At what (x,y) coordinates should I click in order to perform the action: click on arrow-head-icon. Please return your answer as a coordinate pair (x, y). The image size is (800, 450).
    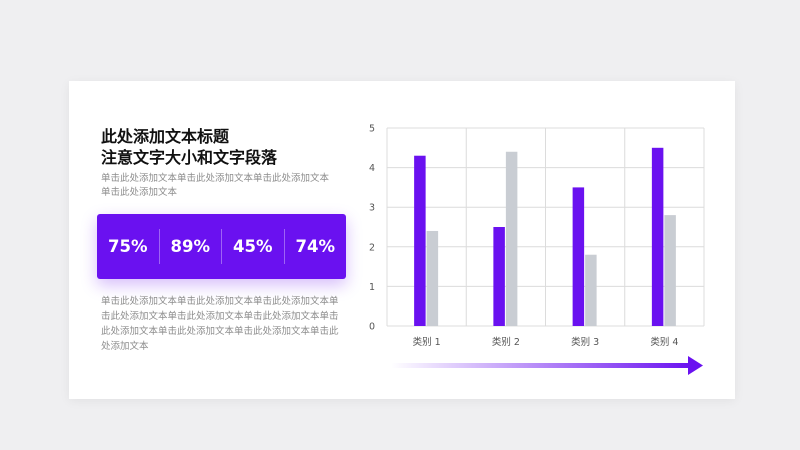
    Looking at the image, I should click on (695, 365).